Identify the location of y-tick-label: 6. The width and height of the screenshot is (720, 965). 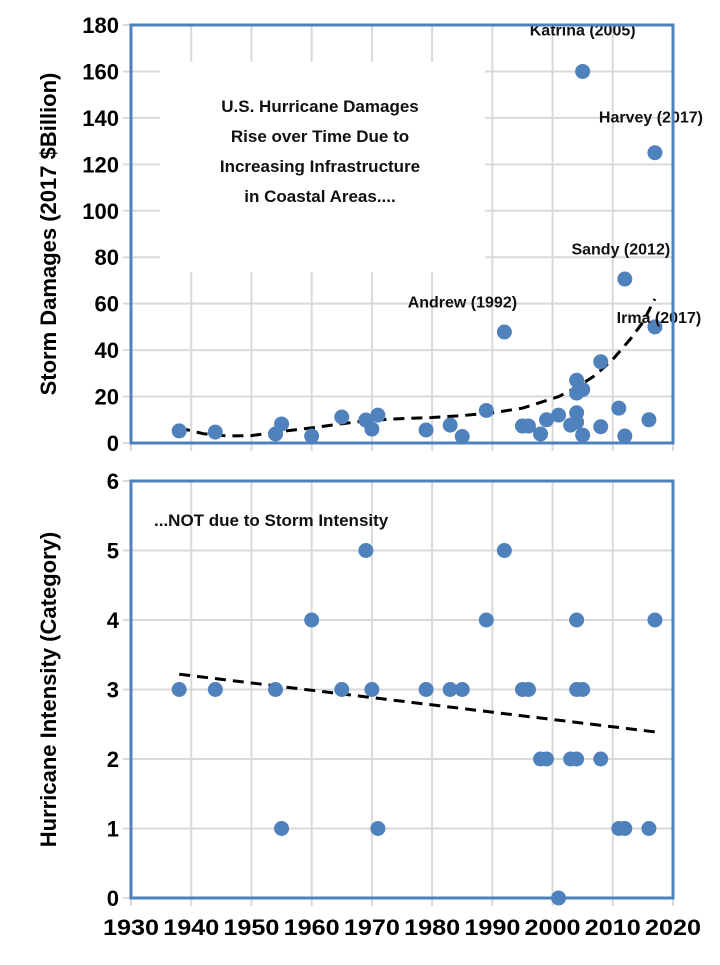
(113, 481).